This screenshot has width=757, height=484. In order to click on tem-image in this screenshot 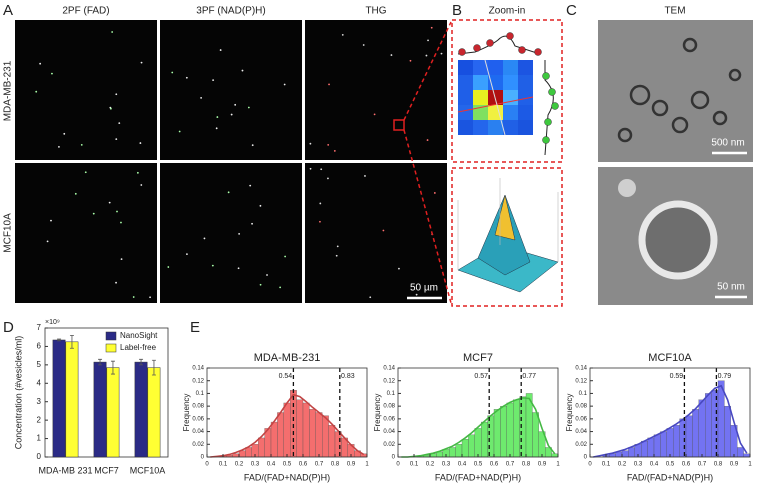, I will do `click(675, 91)`.